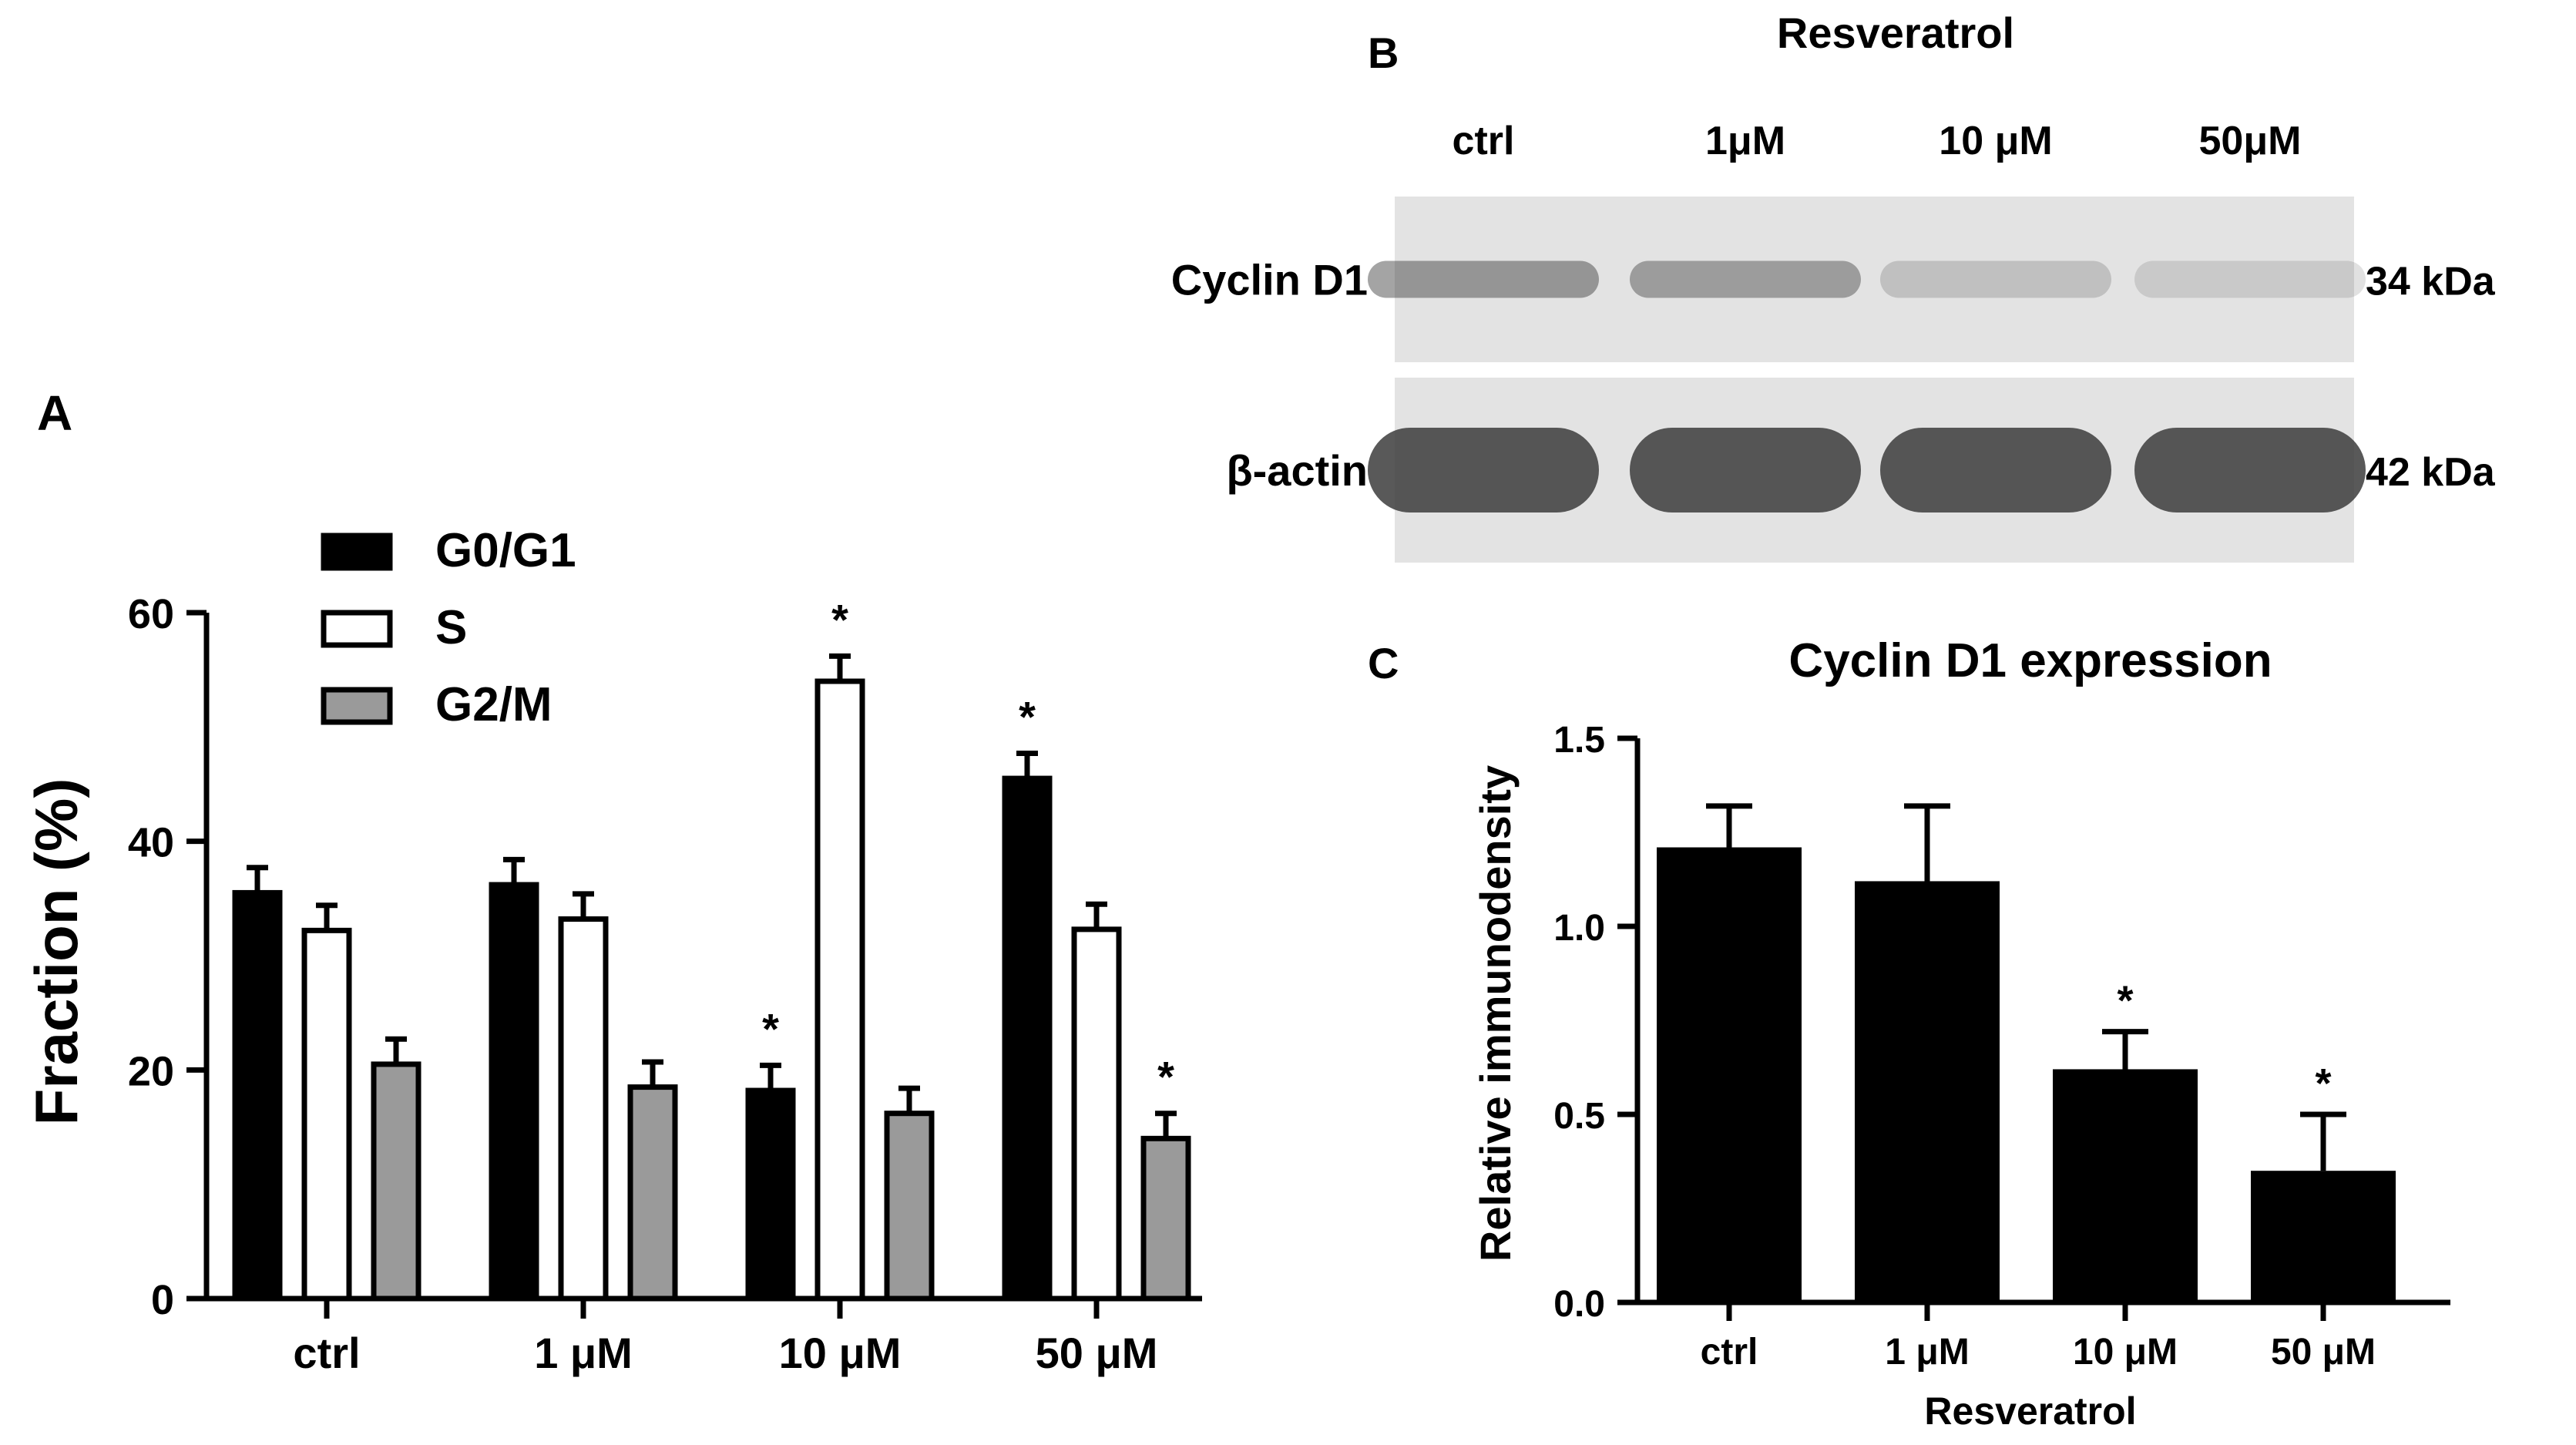 This screenshot has width=2576, height=1445. Describe the element at coordinates (1297, 471) in the screenshot. I see `blot-row-label: β-actin` at that location.